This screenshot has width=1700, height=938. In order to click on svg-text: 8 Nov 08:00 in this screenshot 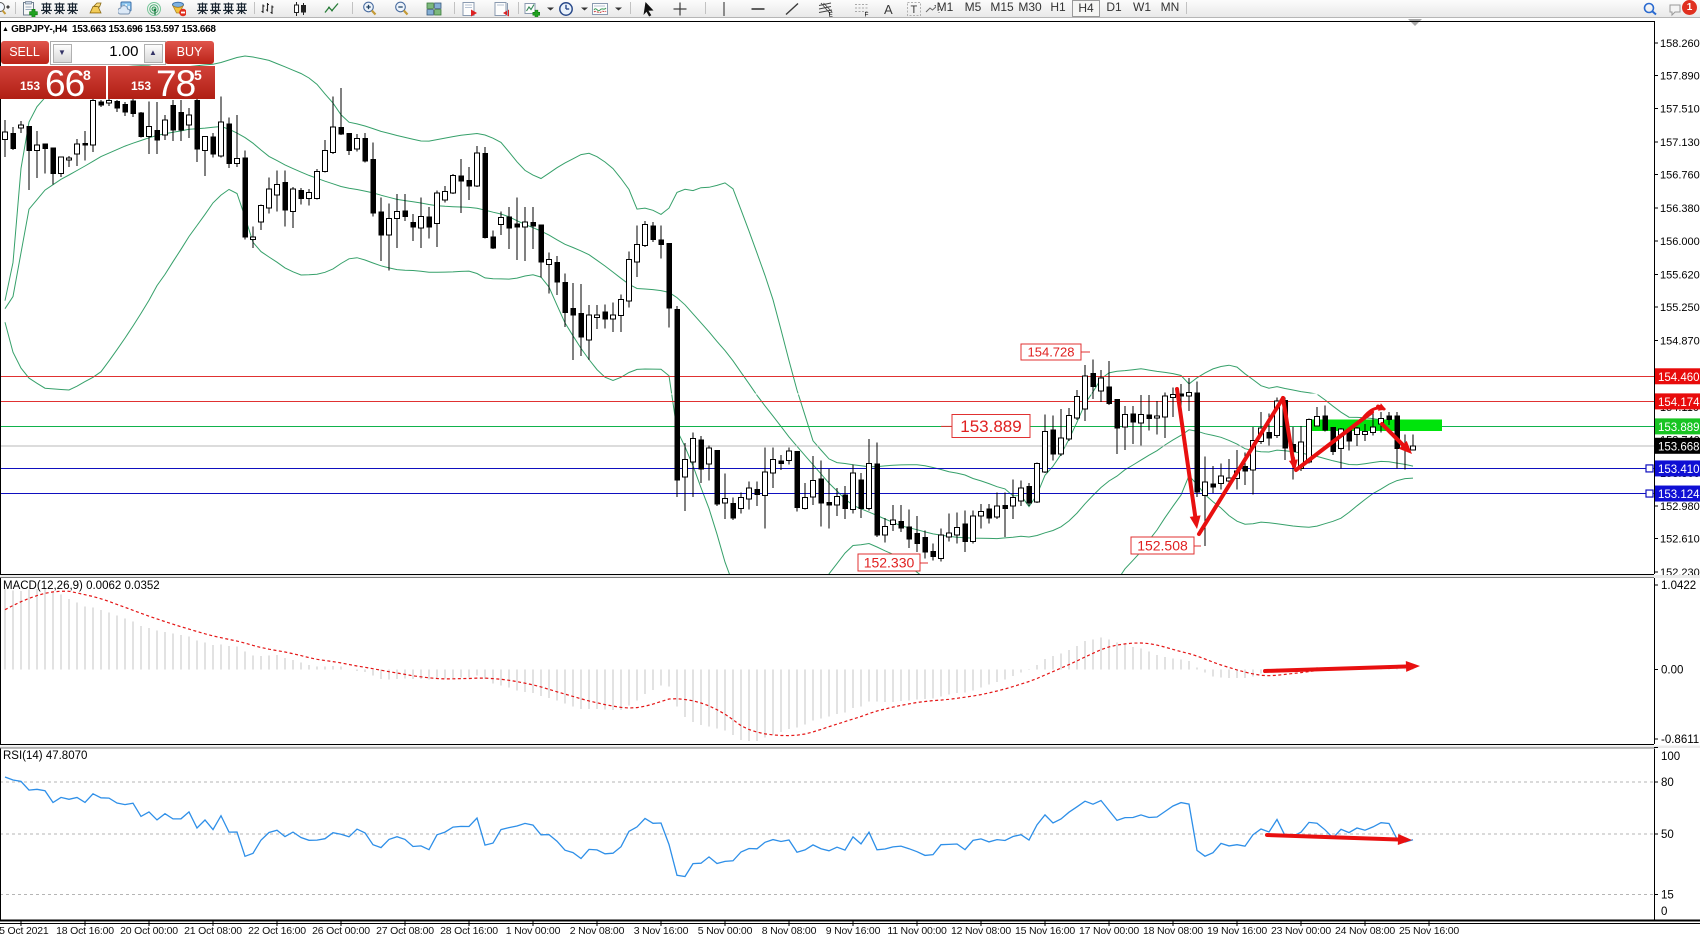, I will do `click(789, 931)`.